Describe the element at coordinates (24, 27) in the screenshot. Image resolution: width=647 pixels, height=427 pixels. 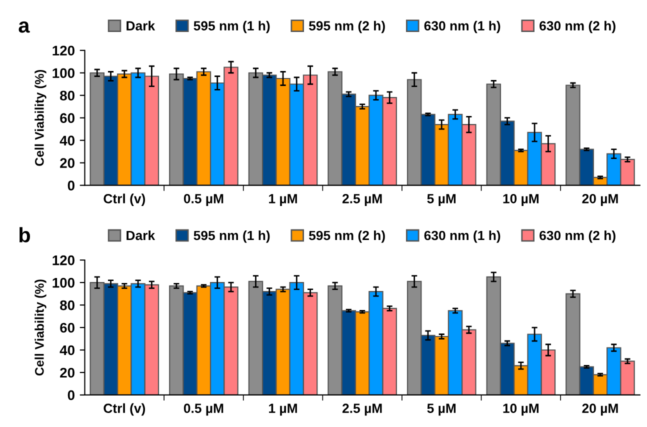
I see `chart-title: a` at that location.